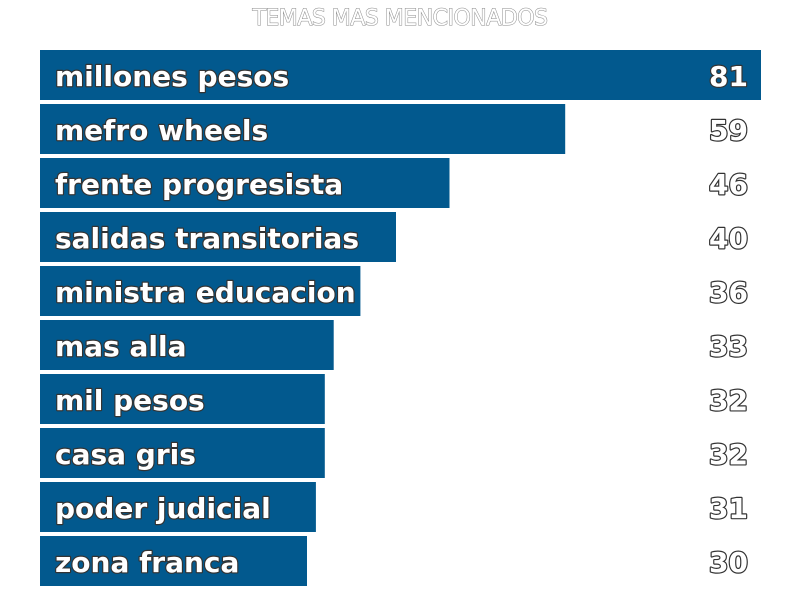 This screenshot has height=614, width=800. I want to click on bar-row: zona franca 30, so click(394, 561).